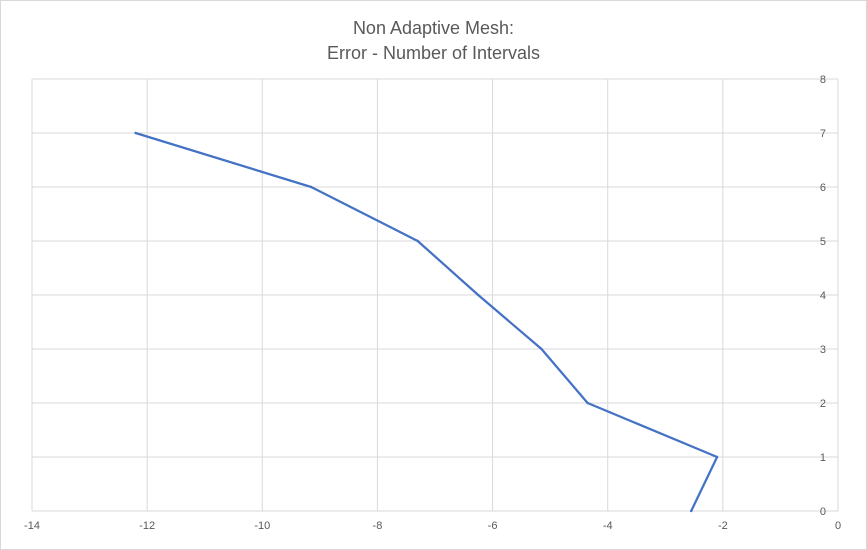 The height and width of the screenshot is (550, 867). What do you see at coordinates (823, 458) in the screenshot?
I see `y-tick-label: 1` at bounding box center [823, 458].